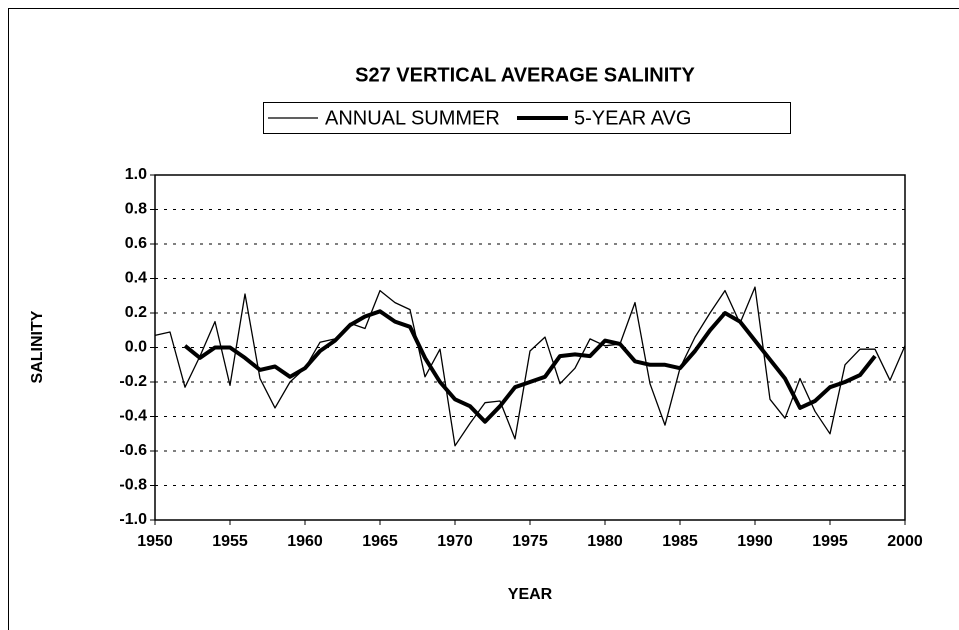 The image size is (959, 630). I want to click on y-tick-label: -0.2, so click(133, 381).